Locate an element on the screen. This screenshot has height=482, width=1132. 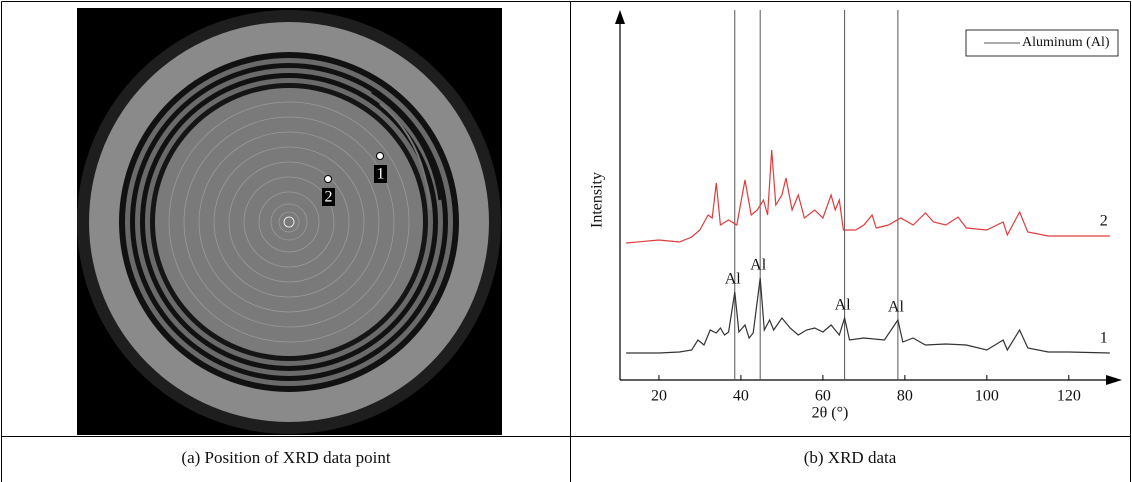
x-tick-label: 20 is located at coordinates (659, 396).